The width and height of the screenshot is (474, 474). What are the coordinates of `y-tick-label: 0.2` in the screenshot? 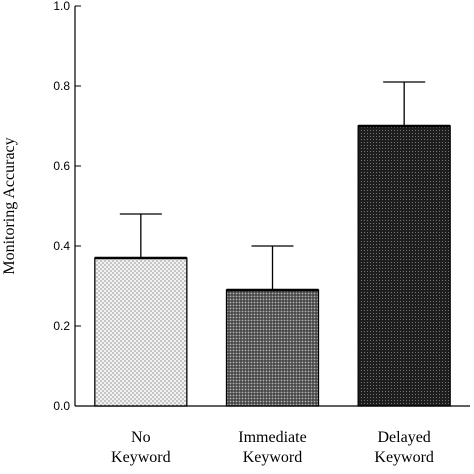 It's located at (61, 326).